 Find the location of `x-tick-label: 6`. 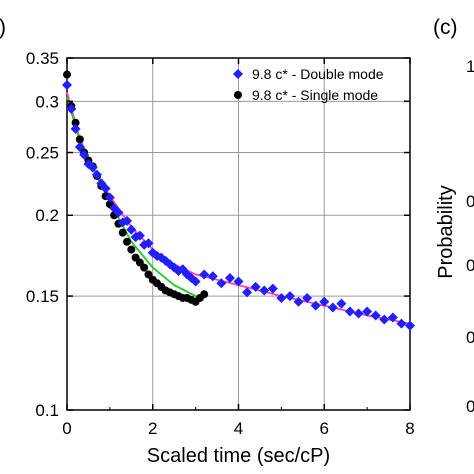

x-tick-label: 6 is located at coordinates (324, 428).